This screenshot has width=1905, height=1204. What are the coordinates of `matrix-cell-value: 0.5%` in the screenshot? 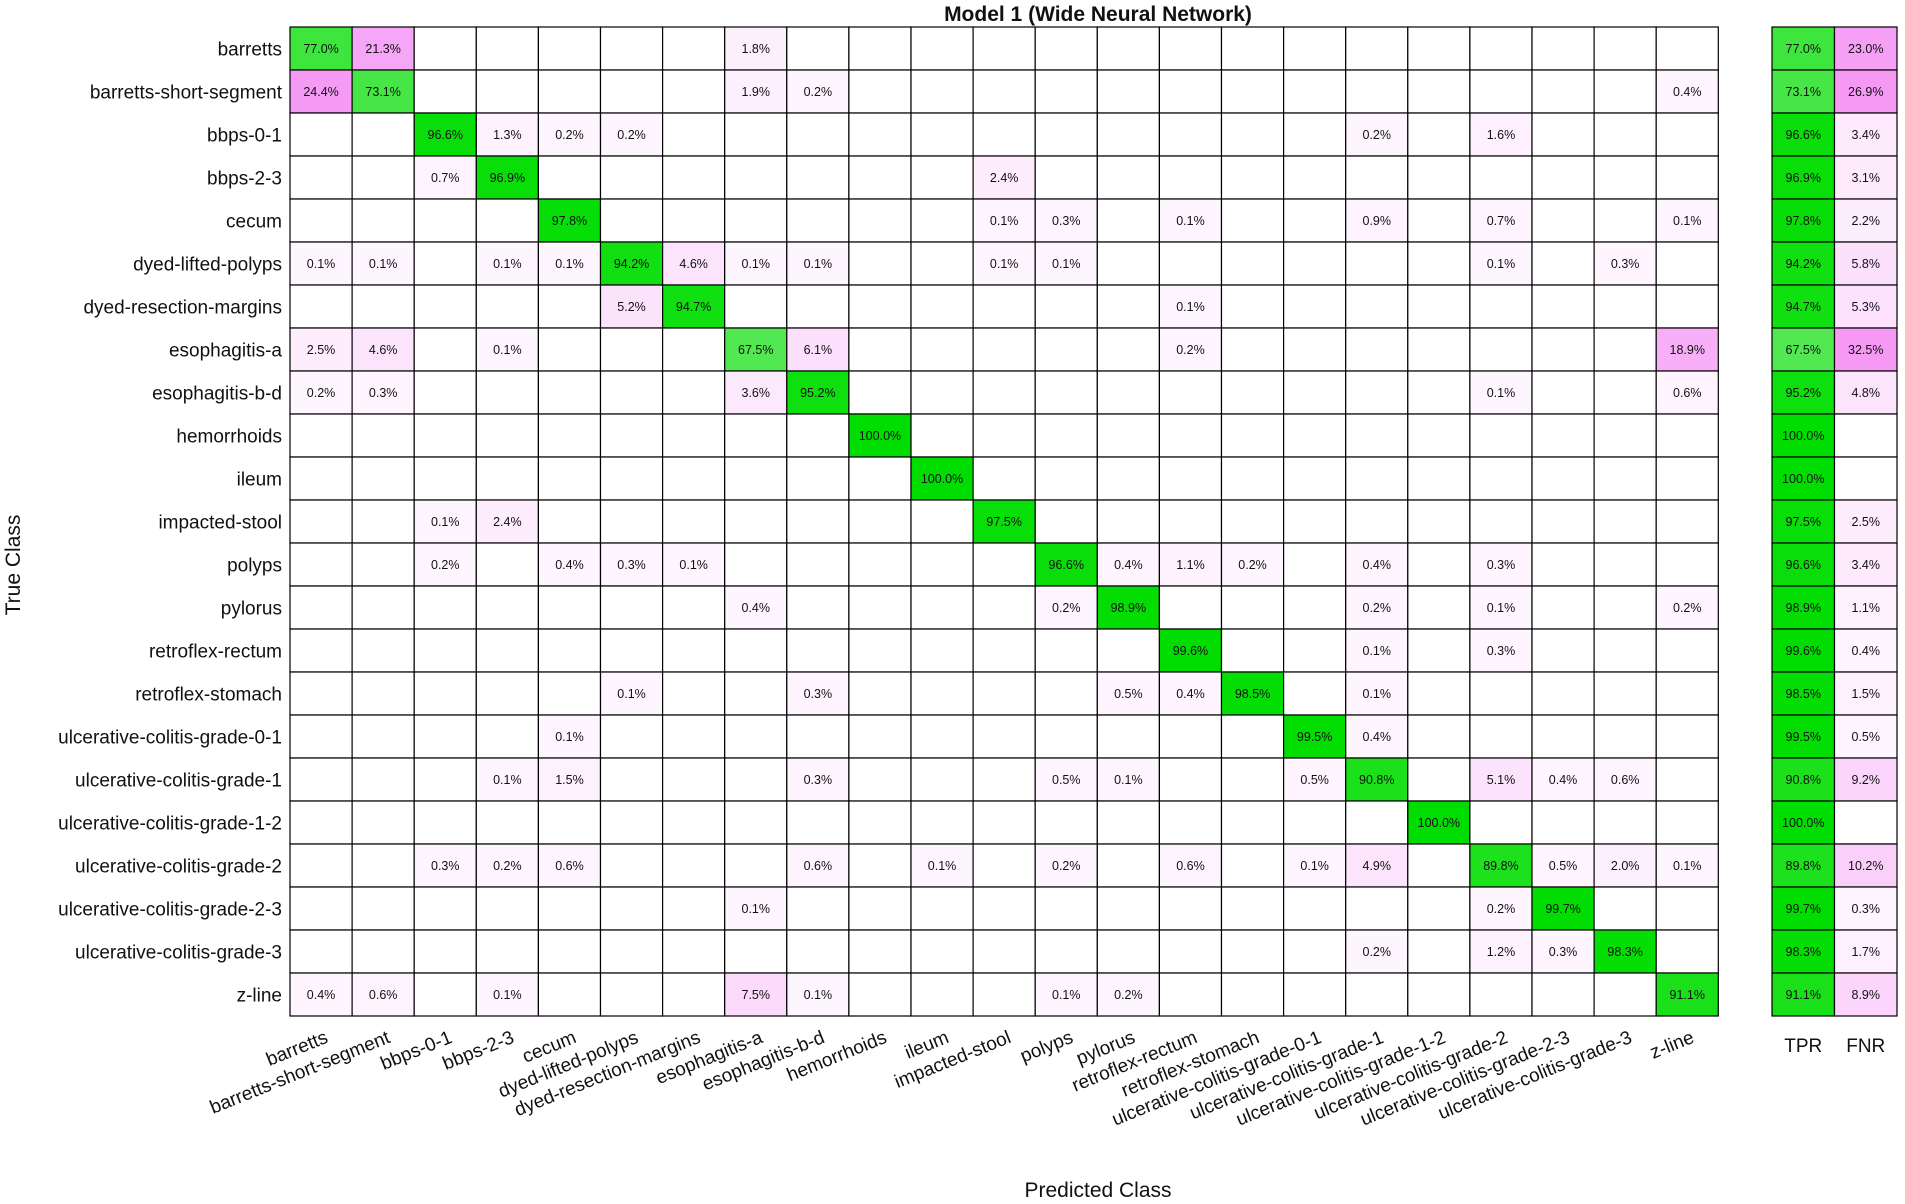 It's located at (1314, 780).